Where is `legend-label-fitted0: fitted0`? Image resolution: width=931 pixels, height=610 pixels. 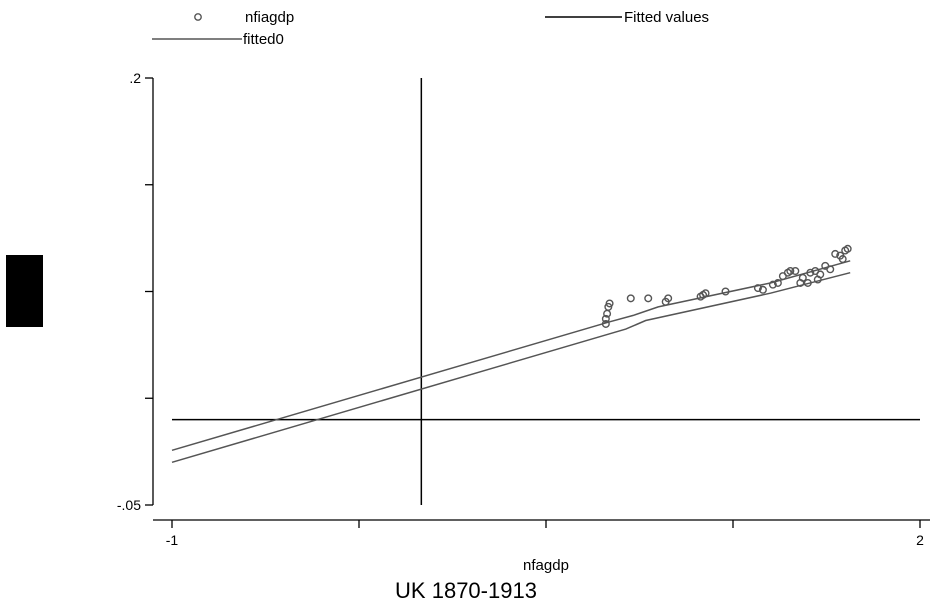
legend-label-fitted0: fitted0 is located at coordinates (263, 39).